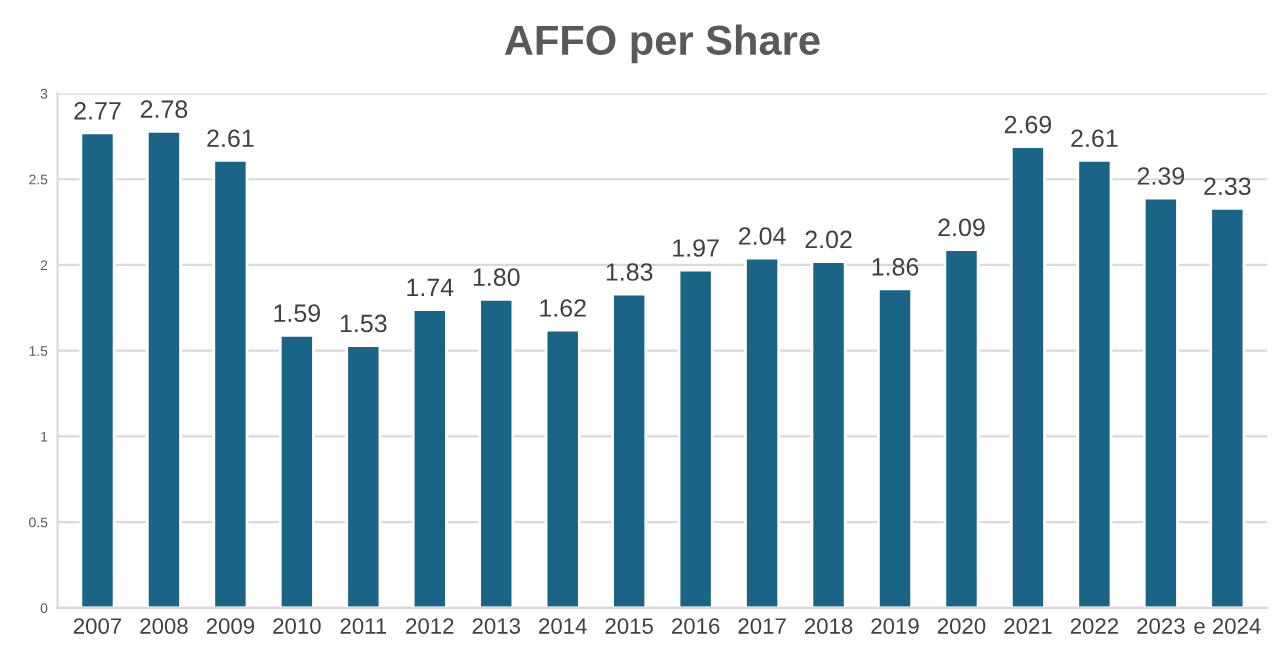 The height and width of the screenshot is (668, 1280). I want to click on data-label: 2.39, so click(1161, 176).